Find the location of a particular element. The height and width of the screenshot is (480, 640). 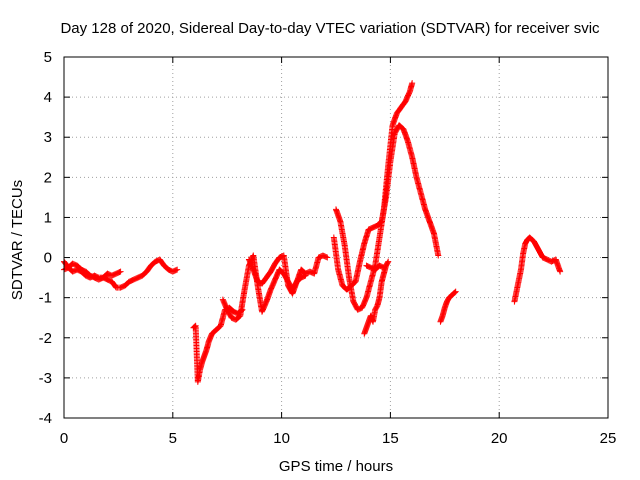

x-axis-label: GPS time / hours is located at coordinates (336, 466).